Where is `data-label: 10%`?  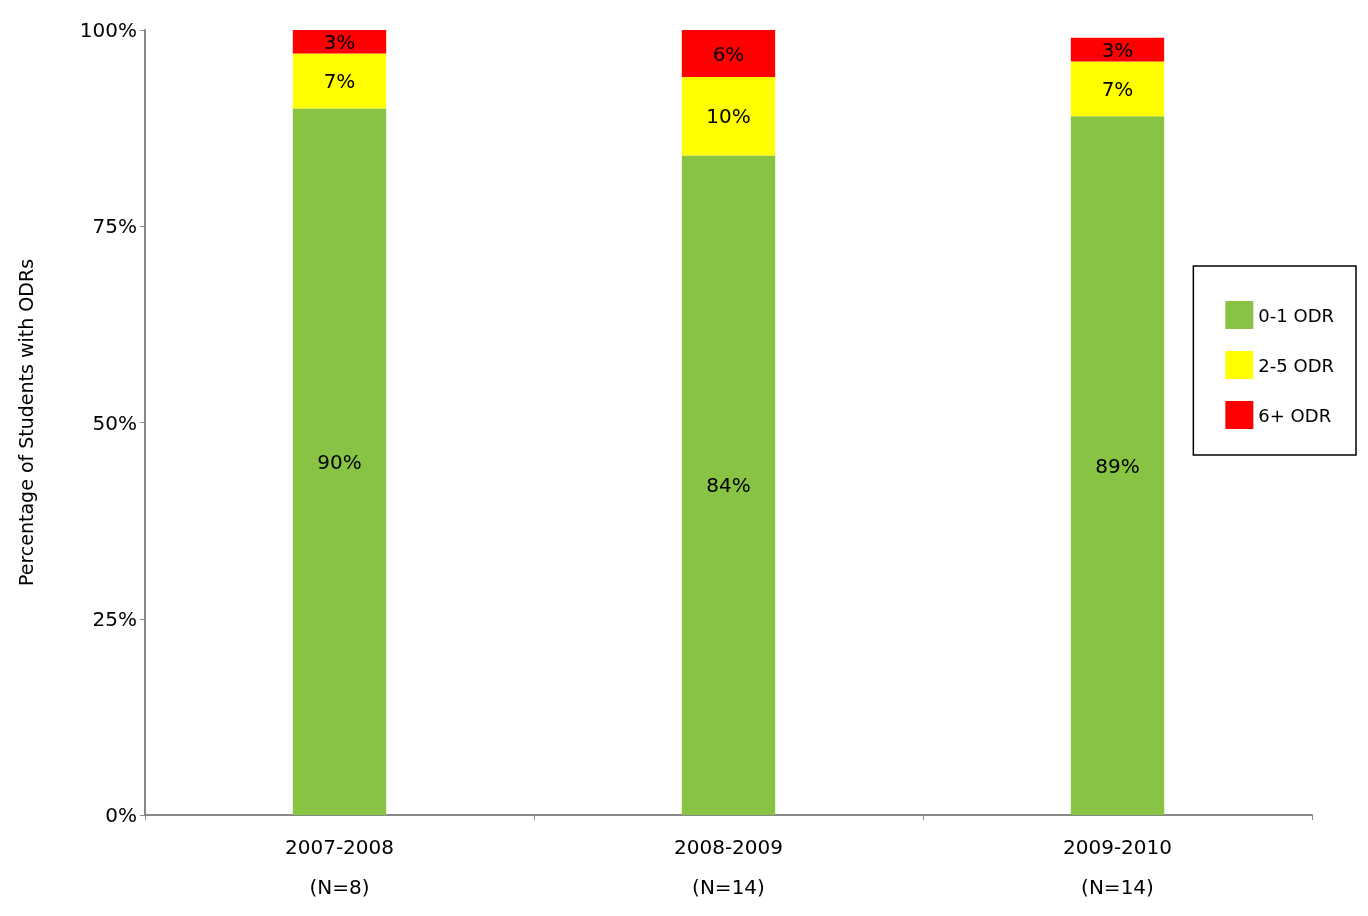
data-label: 10% is located at coordinates (728, 116).